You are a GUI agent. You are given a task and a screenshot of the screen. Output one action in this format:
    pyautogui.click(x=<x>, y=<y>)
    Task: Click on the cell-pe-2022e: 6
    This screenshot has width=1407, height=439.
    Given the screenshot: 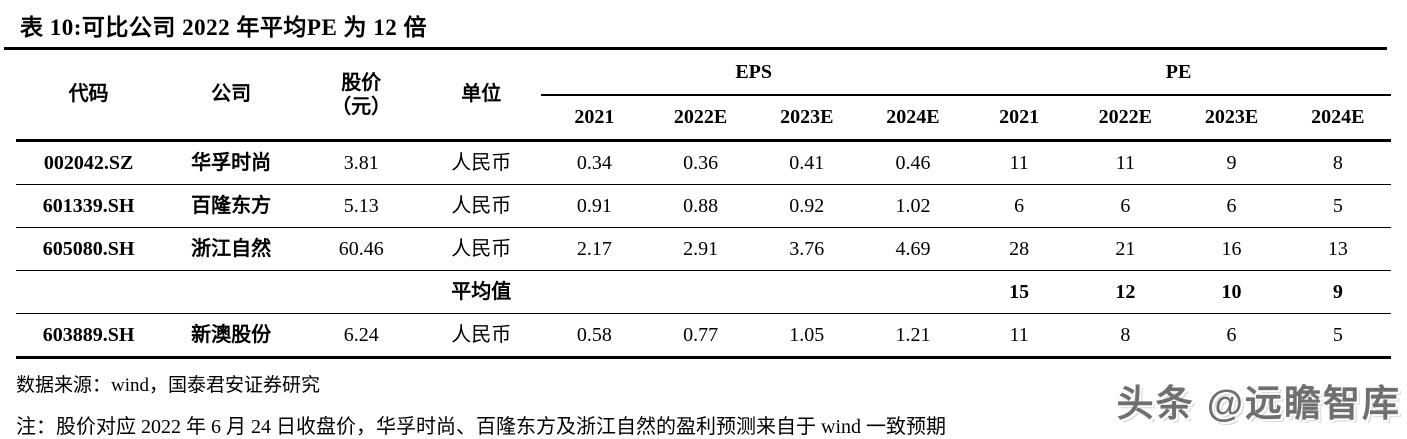 What is the action you would take?
    pyautogui.click(x=1125, y=206)
    